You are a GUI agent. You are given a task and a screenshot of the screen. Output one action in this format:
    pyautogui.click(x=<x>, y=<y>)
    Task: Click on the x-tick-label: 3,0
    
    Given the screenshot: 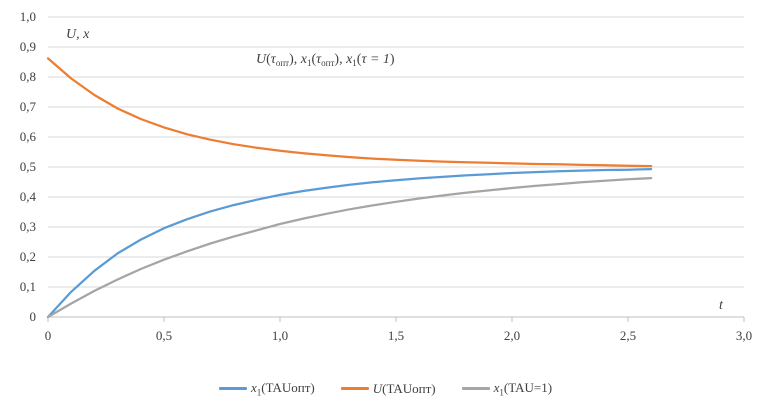 What is the action you would take?
    pyautogui.click(x=744, y=335)
    